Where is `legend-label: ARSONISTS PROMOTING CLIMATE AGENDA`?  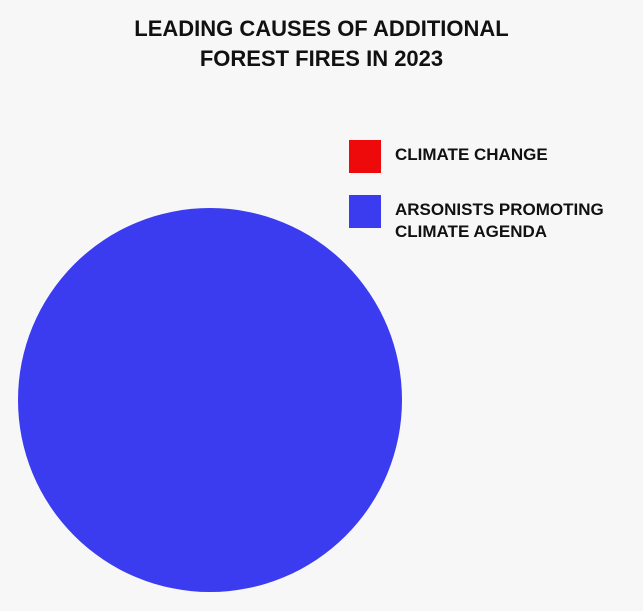
legend-label: ARSONISTS PROMOTING CLIMATE AGENDA is located at coordinates (499, 220).